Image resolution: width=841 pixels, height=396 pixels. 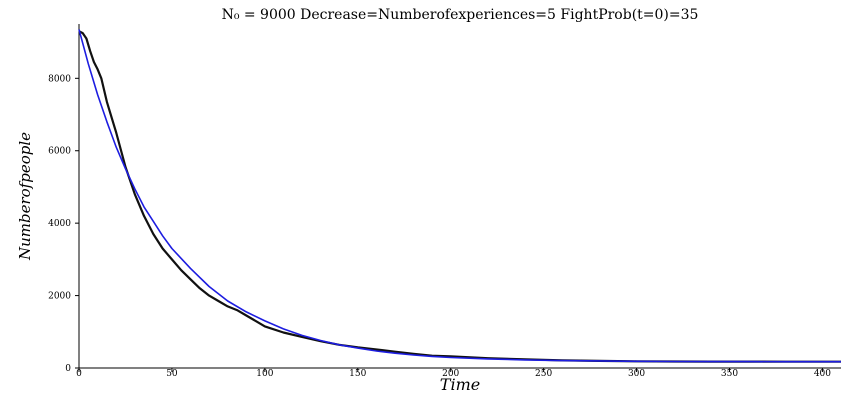 What do you see at coordinates (450, 374) in the screenshot?
I see `x-tick-label: 200` at bounding box center [450, 374].